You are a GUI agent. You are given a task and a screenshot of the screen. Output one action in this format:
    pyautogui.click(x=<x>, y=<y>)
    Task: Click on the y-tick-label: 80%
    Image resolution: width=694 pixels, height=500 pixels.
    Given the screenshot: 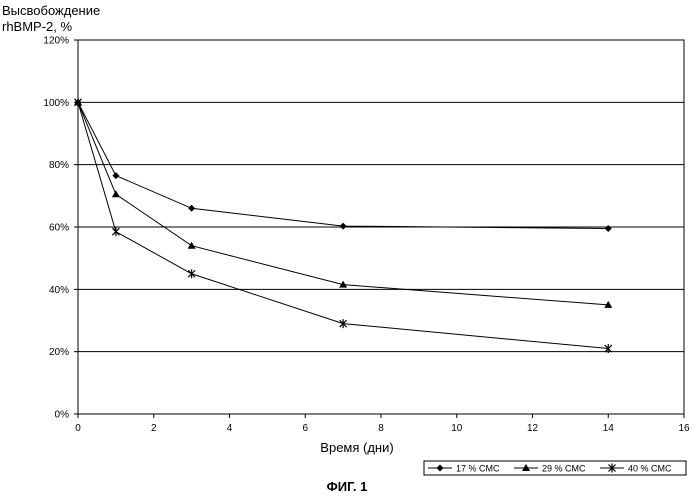 What is the action you would take?
    pyautogui.click(x=59, y=165)
    